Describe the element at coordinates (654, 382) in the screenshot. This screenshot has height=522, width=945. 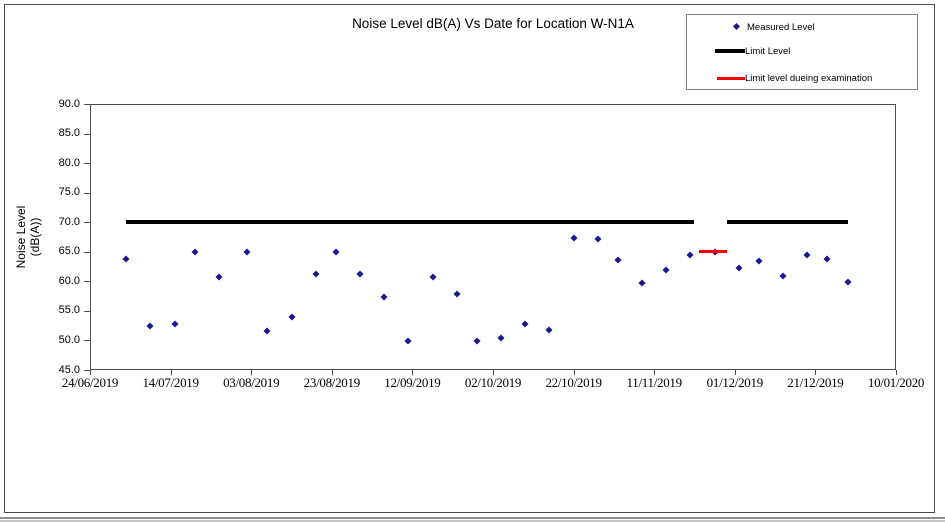
I see `x-axis-tick-label: 11/11/2019` at that location.